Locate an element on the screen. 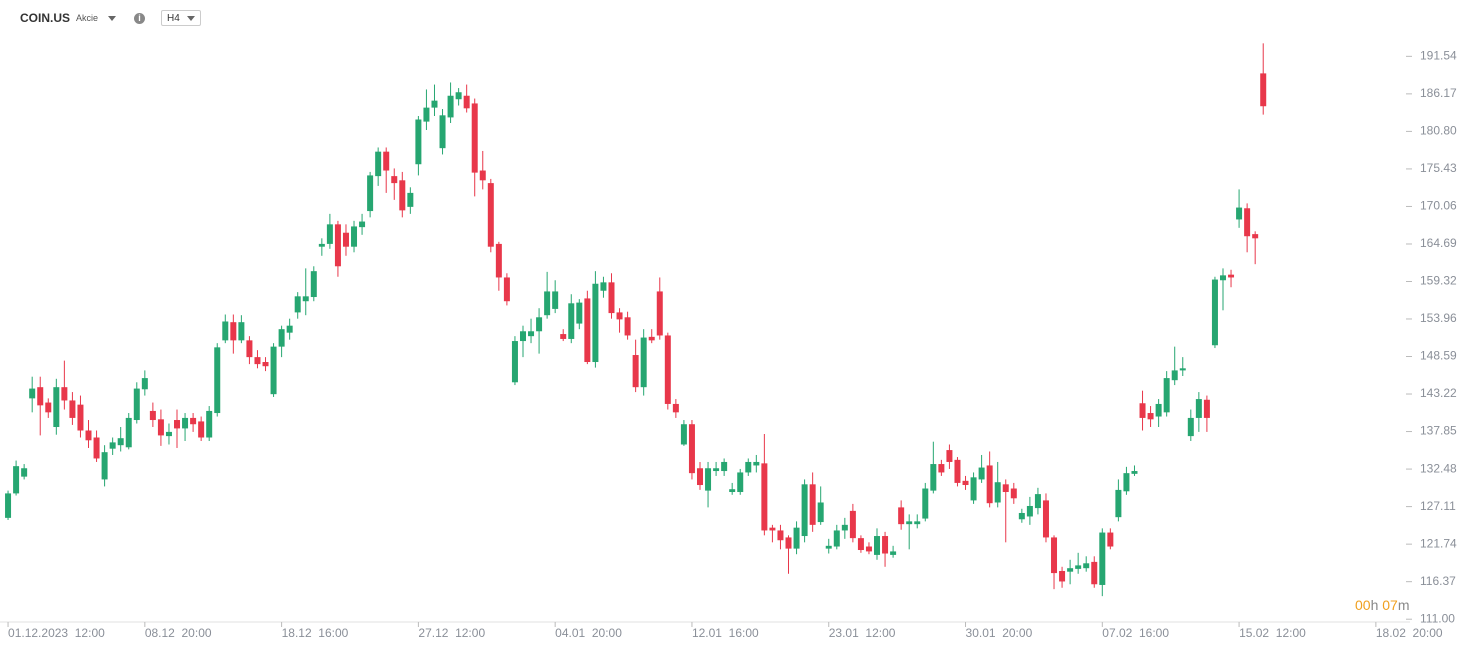 The image size is (1482, 650). m-unit: m is located at coordinates (1403, 605).